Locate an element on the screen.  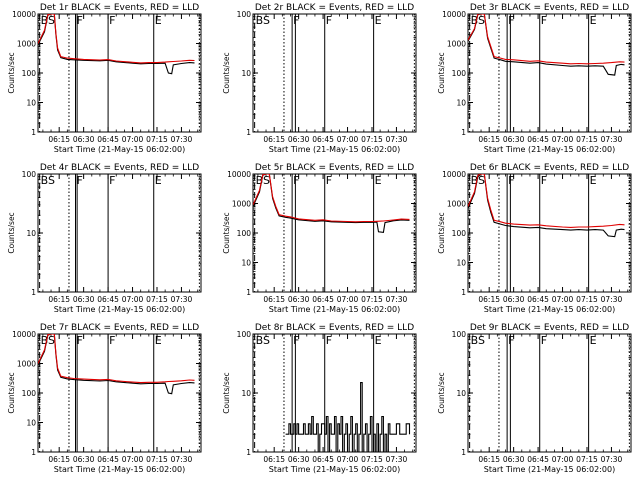
panel-title: Det 1r BLACK = Events, RED = LLD is located at coordinates (119, 8).